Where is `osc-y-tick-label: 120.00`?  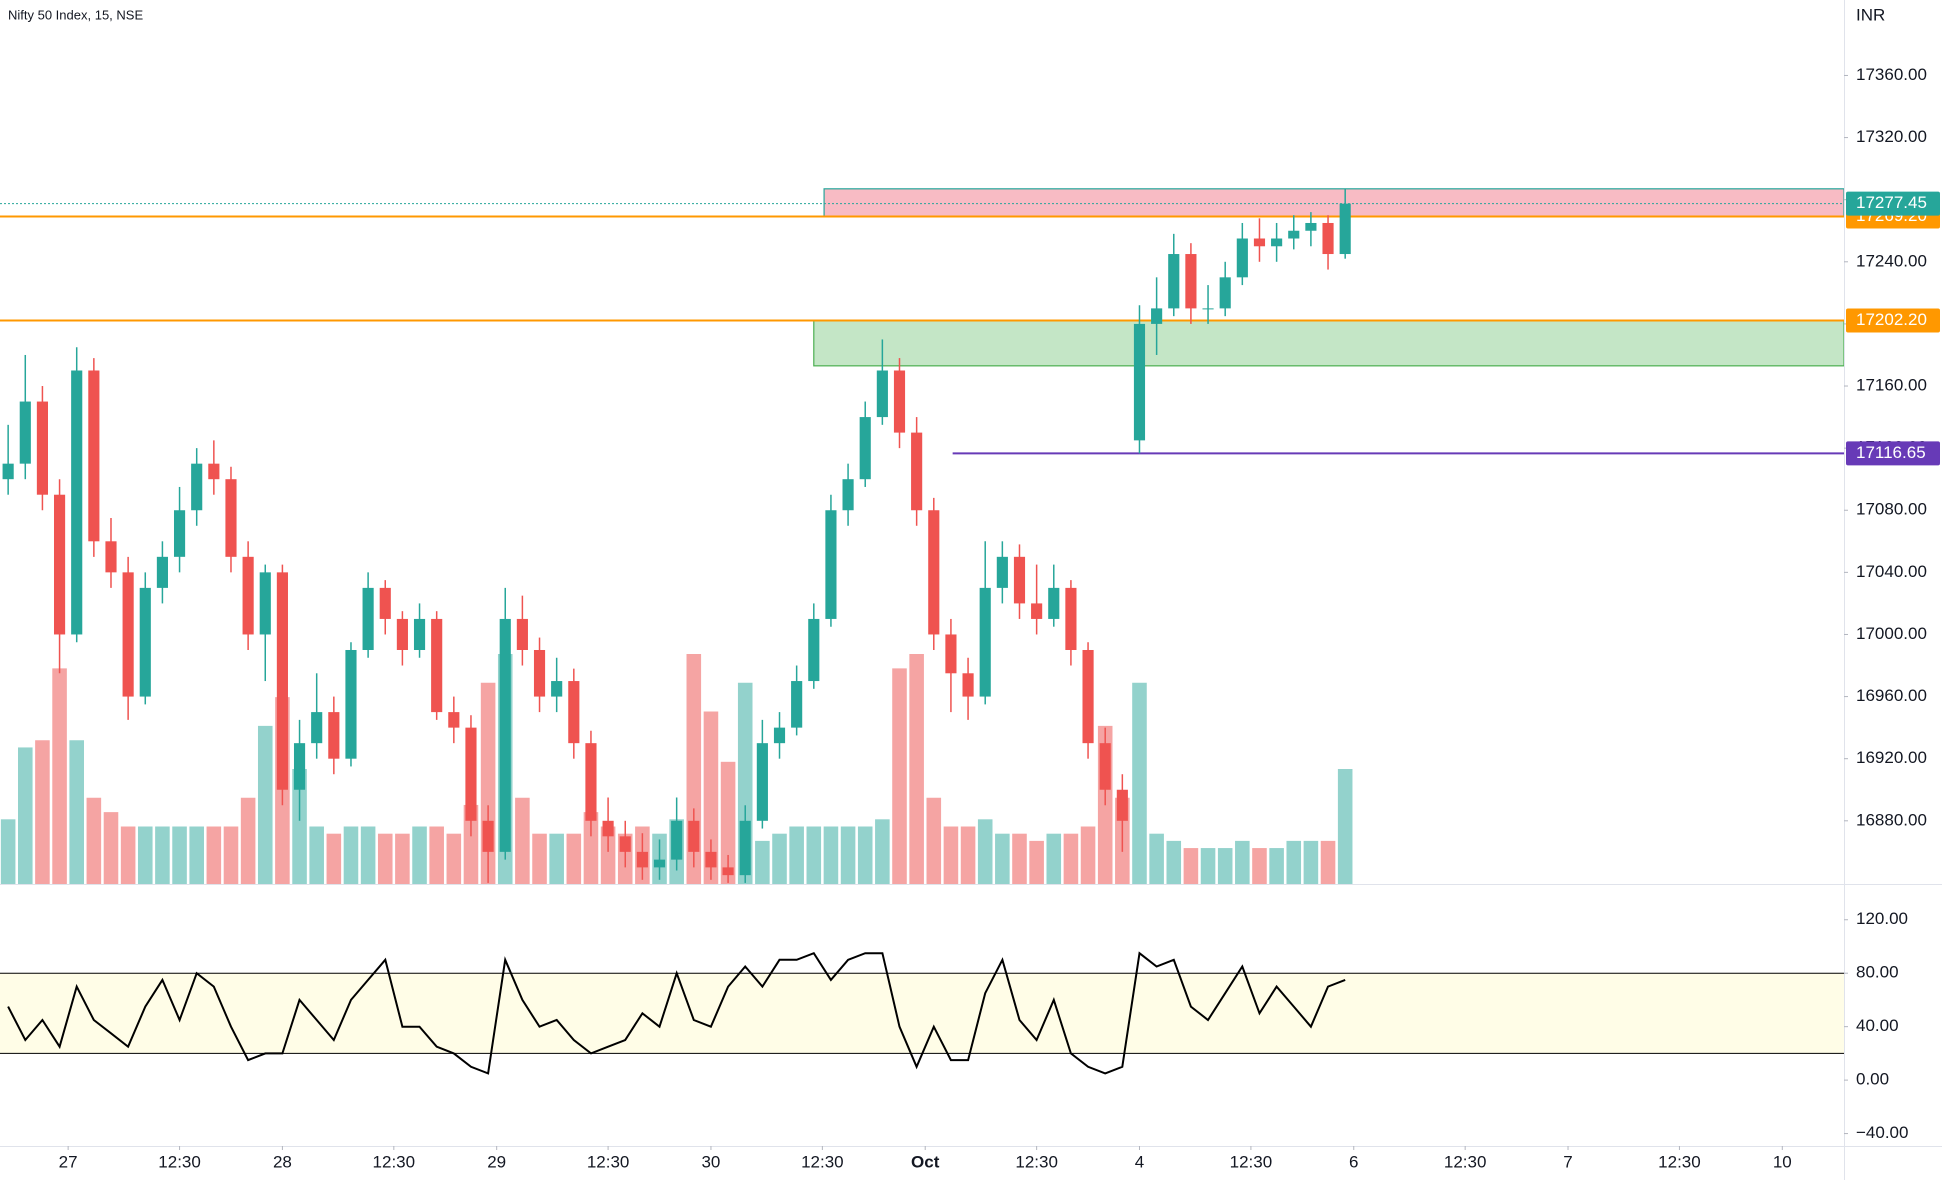 osc-y-tick-label: 120.00 is located at coordinates (1882, 918).